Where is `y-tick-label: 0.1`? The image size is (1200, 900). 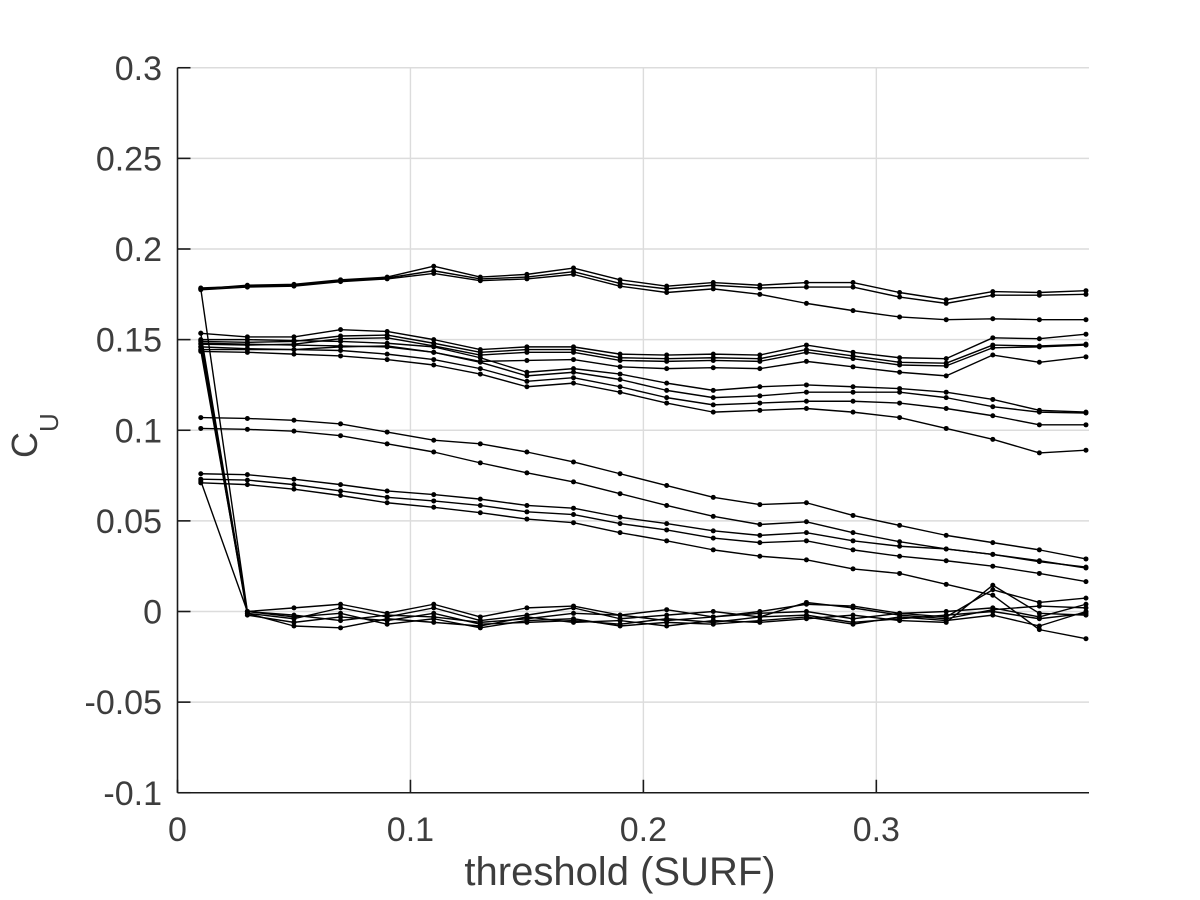 y-tick-label: 0.1 is located at coordinates (138, 431).